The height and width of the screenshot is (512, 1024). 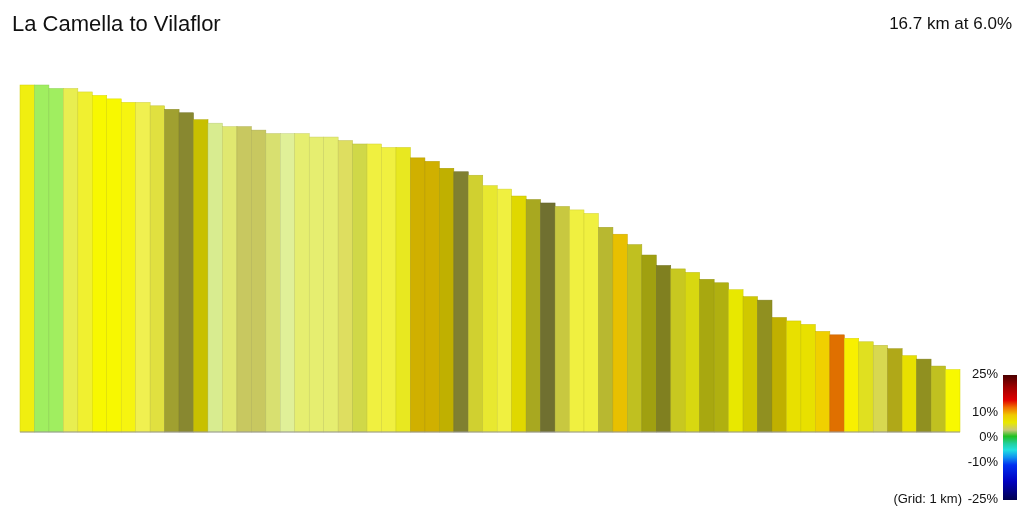 I want to click on color-bar-label: -10%, so click(x=983, y=461).